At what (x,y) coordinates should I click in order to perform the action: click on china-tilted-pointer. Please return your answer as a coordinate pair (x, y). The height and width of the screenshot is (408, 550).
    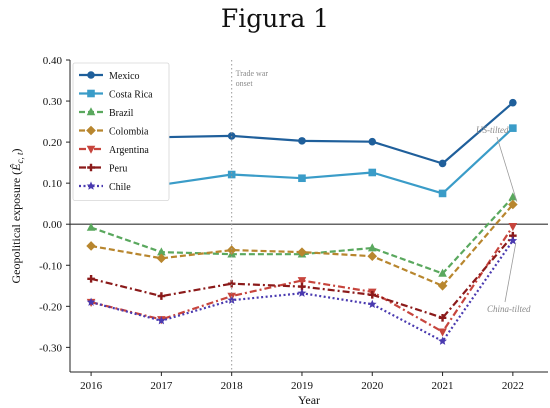
    Looking at the image, I should click on (510, 272).